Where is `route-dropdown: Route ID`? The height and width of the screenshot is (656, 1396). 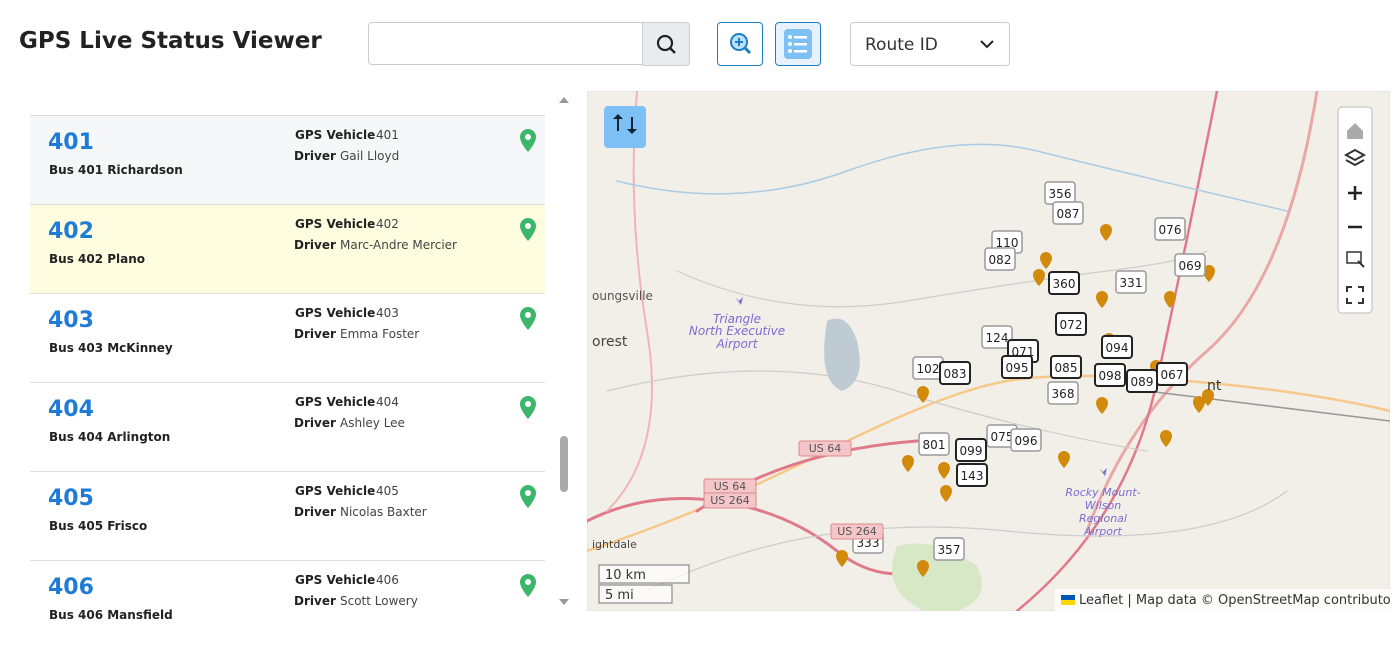 route-dropdown: Route ID is located at coordinates (930, 44).